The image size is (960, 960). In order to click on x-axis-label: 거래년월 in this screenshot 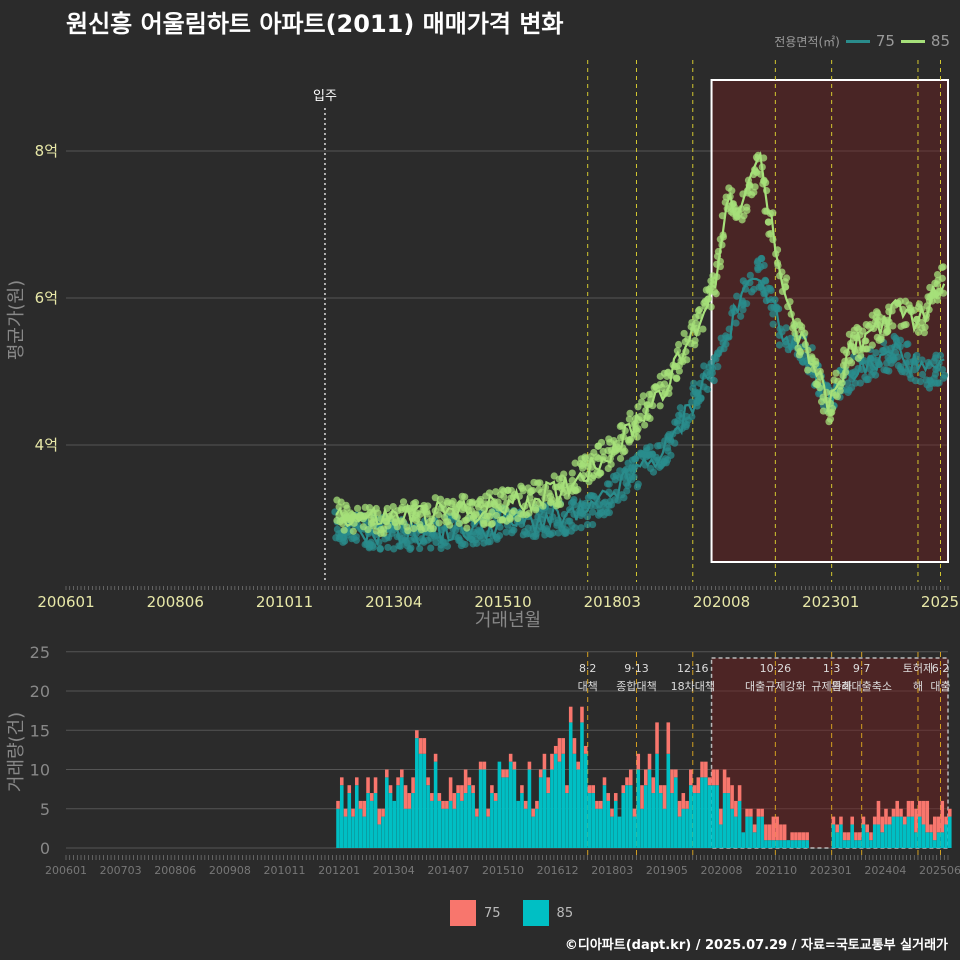, I will do `click(508, 620)`.